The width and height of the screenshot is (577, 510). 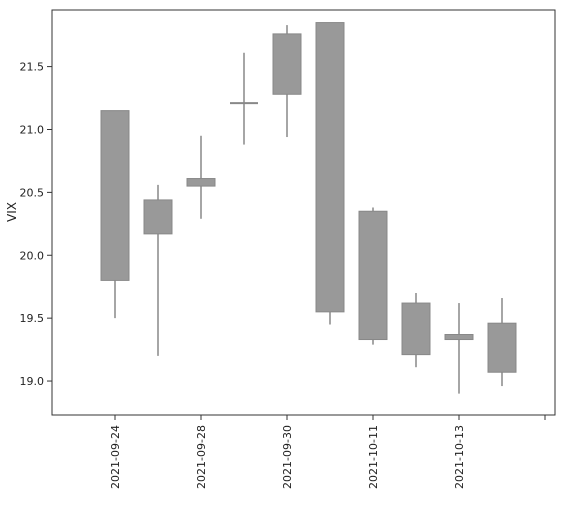 What do you see at coordinates (32, 67) in the screenshot?
I see `y-tick-label: 21.5` at bounding box center [32, 67].